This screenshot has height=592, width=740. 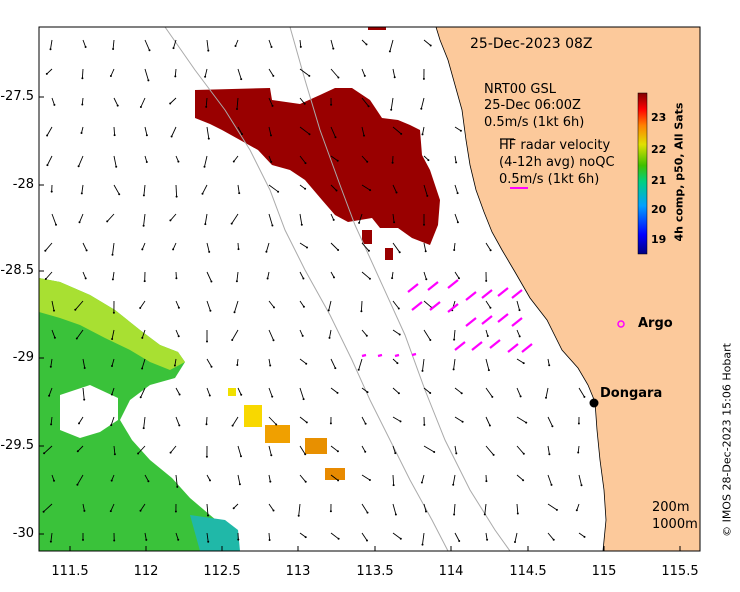 I want to click on hf-legend-line1: HF radar velocity, so click(x=555, y=145).